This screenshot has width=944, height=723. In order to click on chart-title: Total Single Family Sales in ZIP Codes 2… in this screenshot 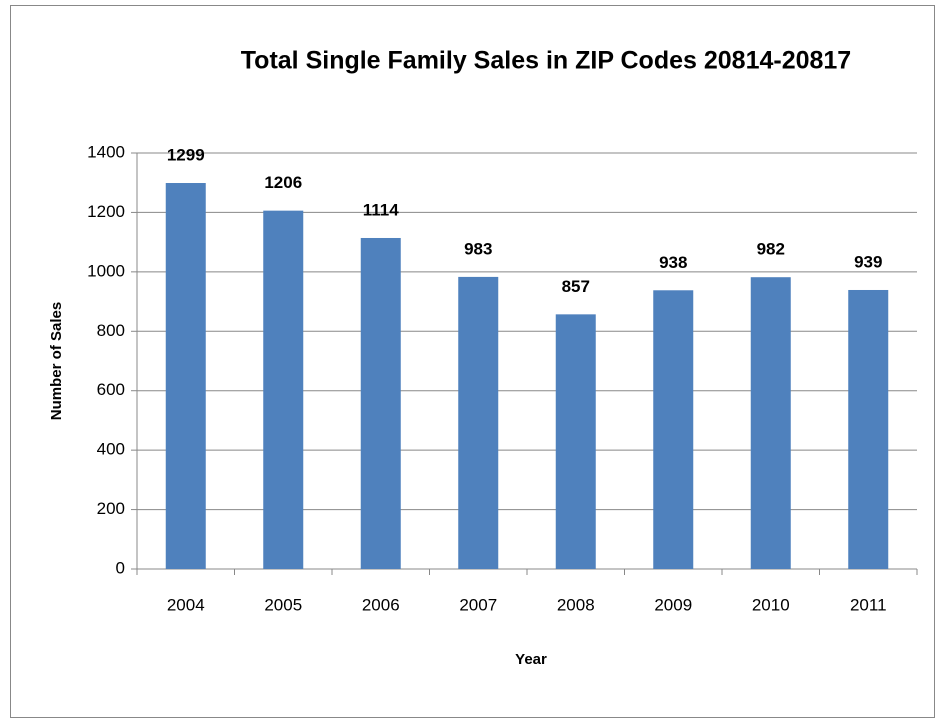, I will do `click(546, 61)`.